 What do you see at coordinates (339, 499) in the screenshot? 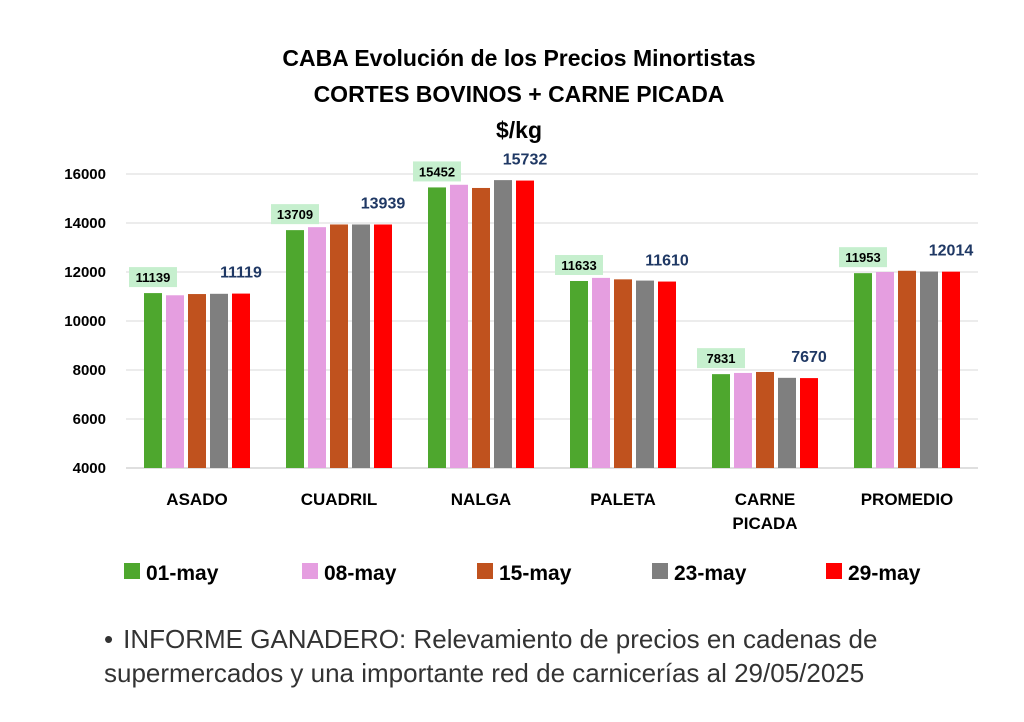
I see `x-category-label: CUADRIL` at bounding box center [339, 499].